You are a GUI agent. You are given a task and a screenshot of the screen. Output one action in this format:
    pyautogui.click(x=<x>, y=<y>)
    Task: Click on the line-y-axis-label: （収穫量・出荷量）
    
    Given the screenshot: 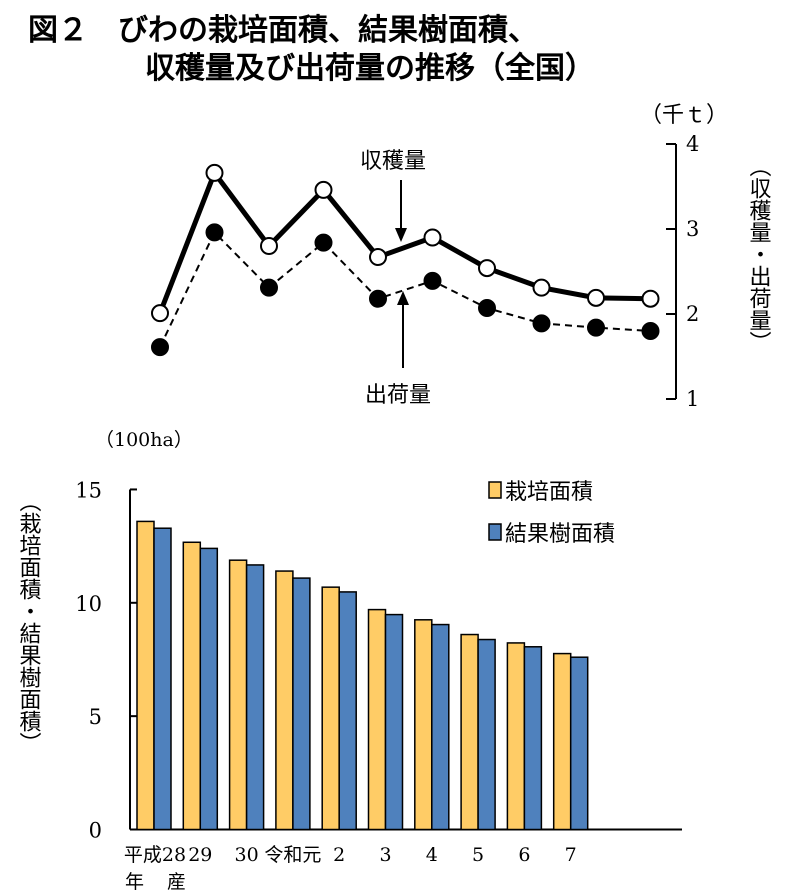 What is the action you would take?
    pyautogui.click(x=759, y=254)
    